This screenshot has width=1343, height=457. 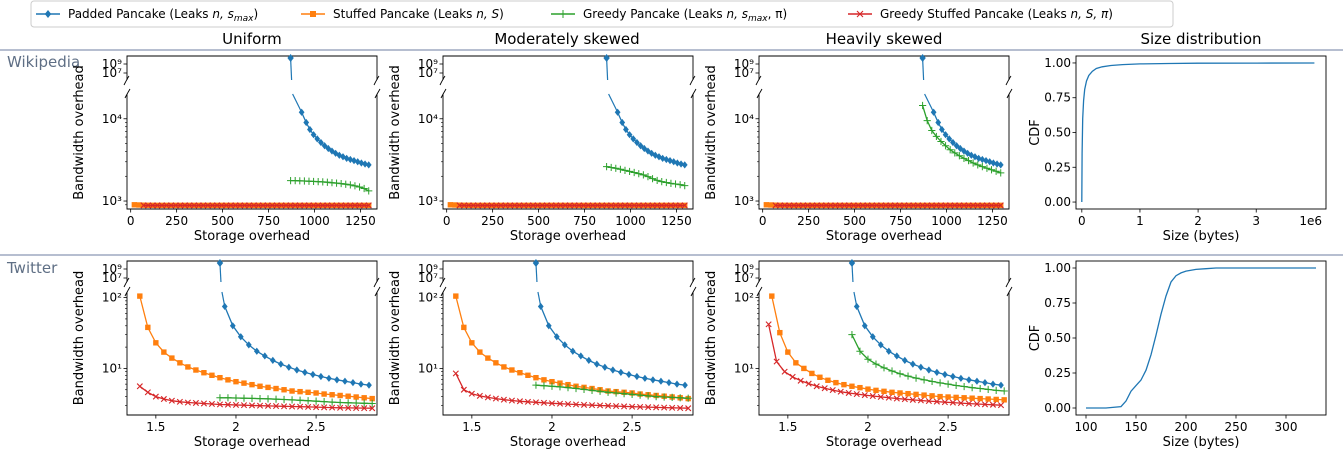 What do you see at coordinates (538, 221) in the screenshot?
I see `x-tick-label: 500` at bounding box center [538, 221].